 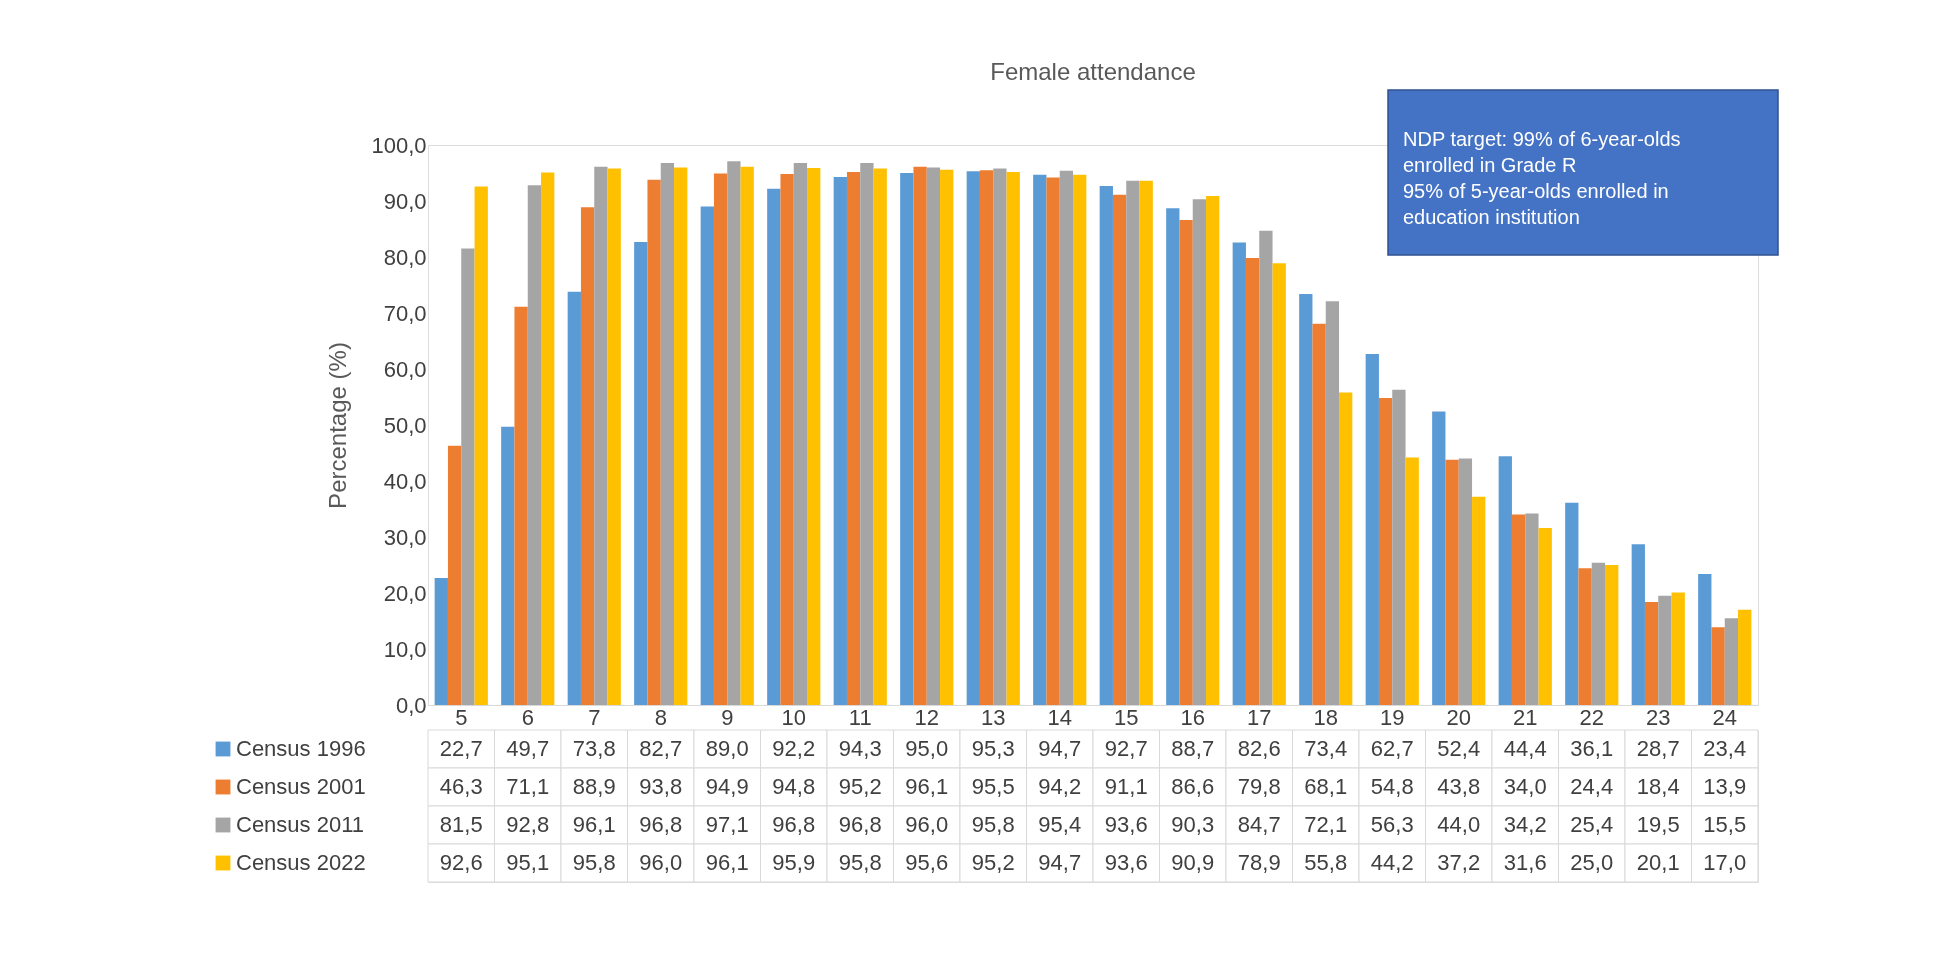 What do you see at coordinates (1725, 786) in the screenshot?
I see `data-label: 13,9` at bounding box center [1725, 786].